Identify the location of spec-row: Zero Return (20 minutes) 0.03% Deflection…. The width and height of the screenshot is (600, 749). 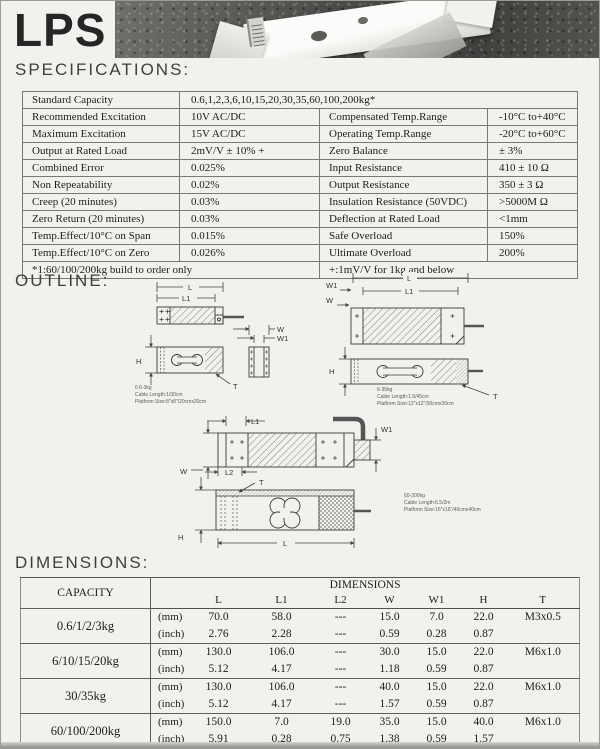
(300, 219).